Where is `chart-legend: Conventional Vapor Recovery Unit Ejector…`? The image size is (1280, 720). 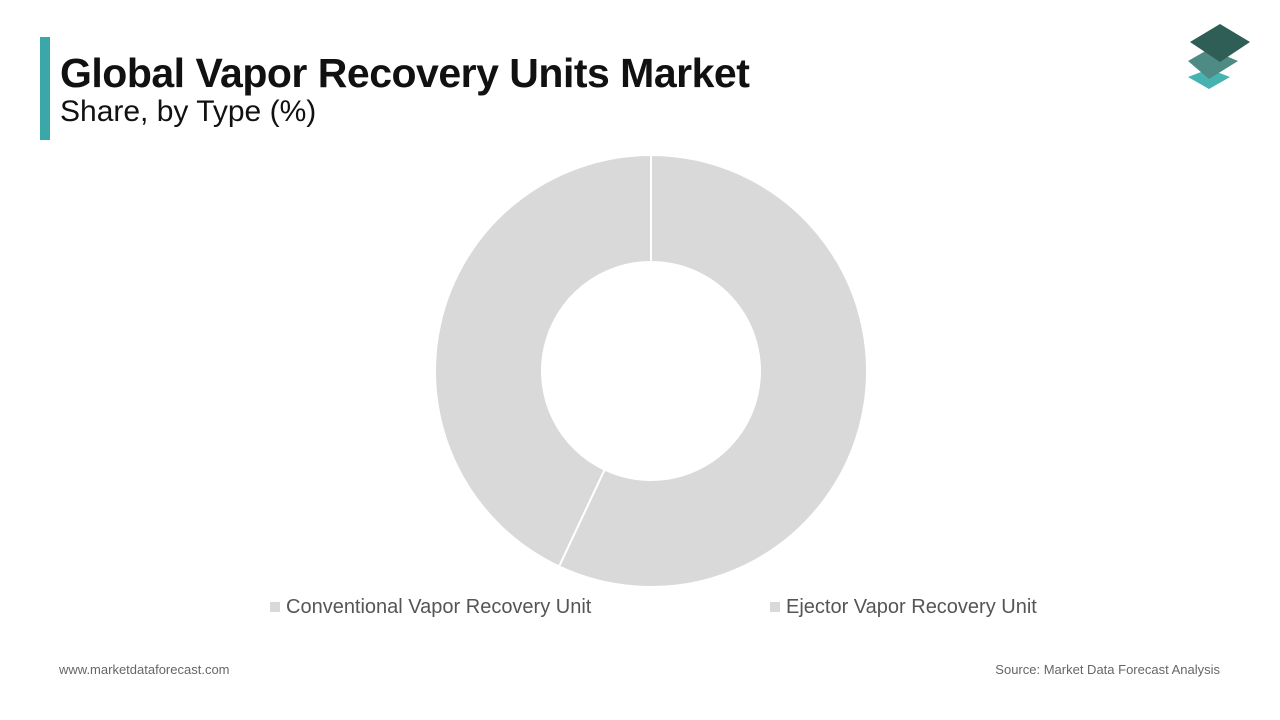
chart-legend: Conventional Vapor Recovery Unit Ejector… is located at coordinates (640, 608).